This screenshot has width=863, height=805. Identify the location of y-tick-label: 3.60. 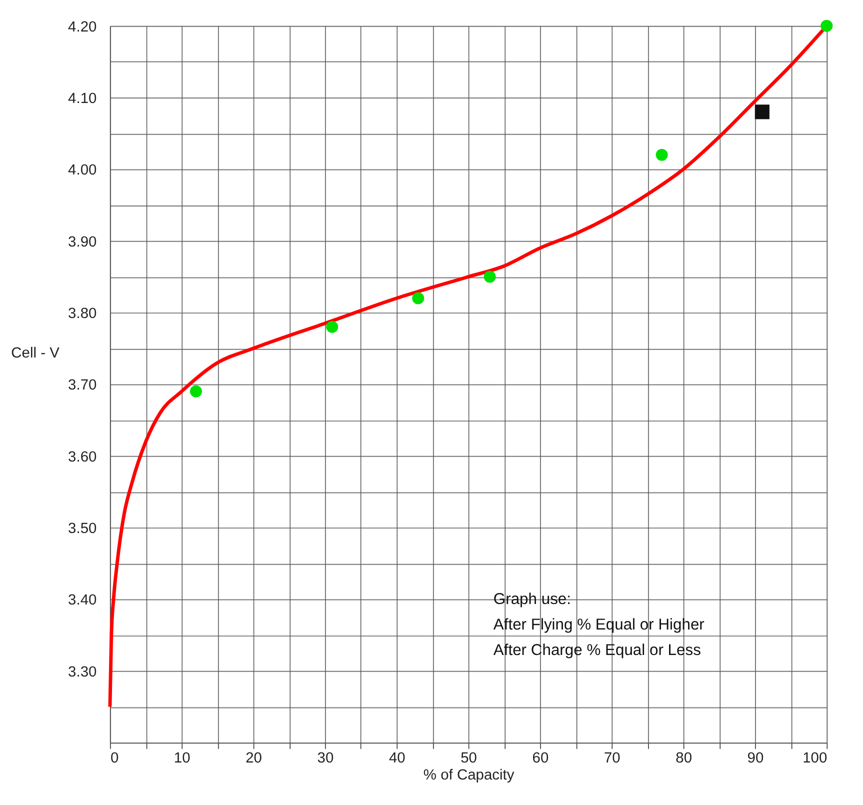
(82, 457).